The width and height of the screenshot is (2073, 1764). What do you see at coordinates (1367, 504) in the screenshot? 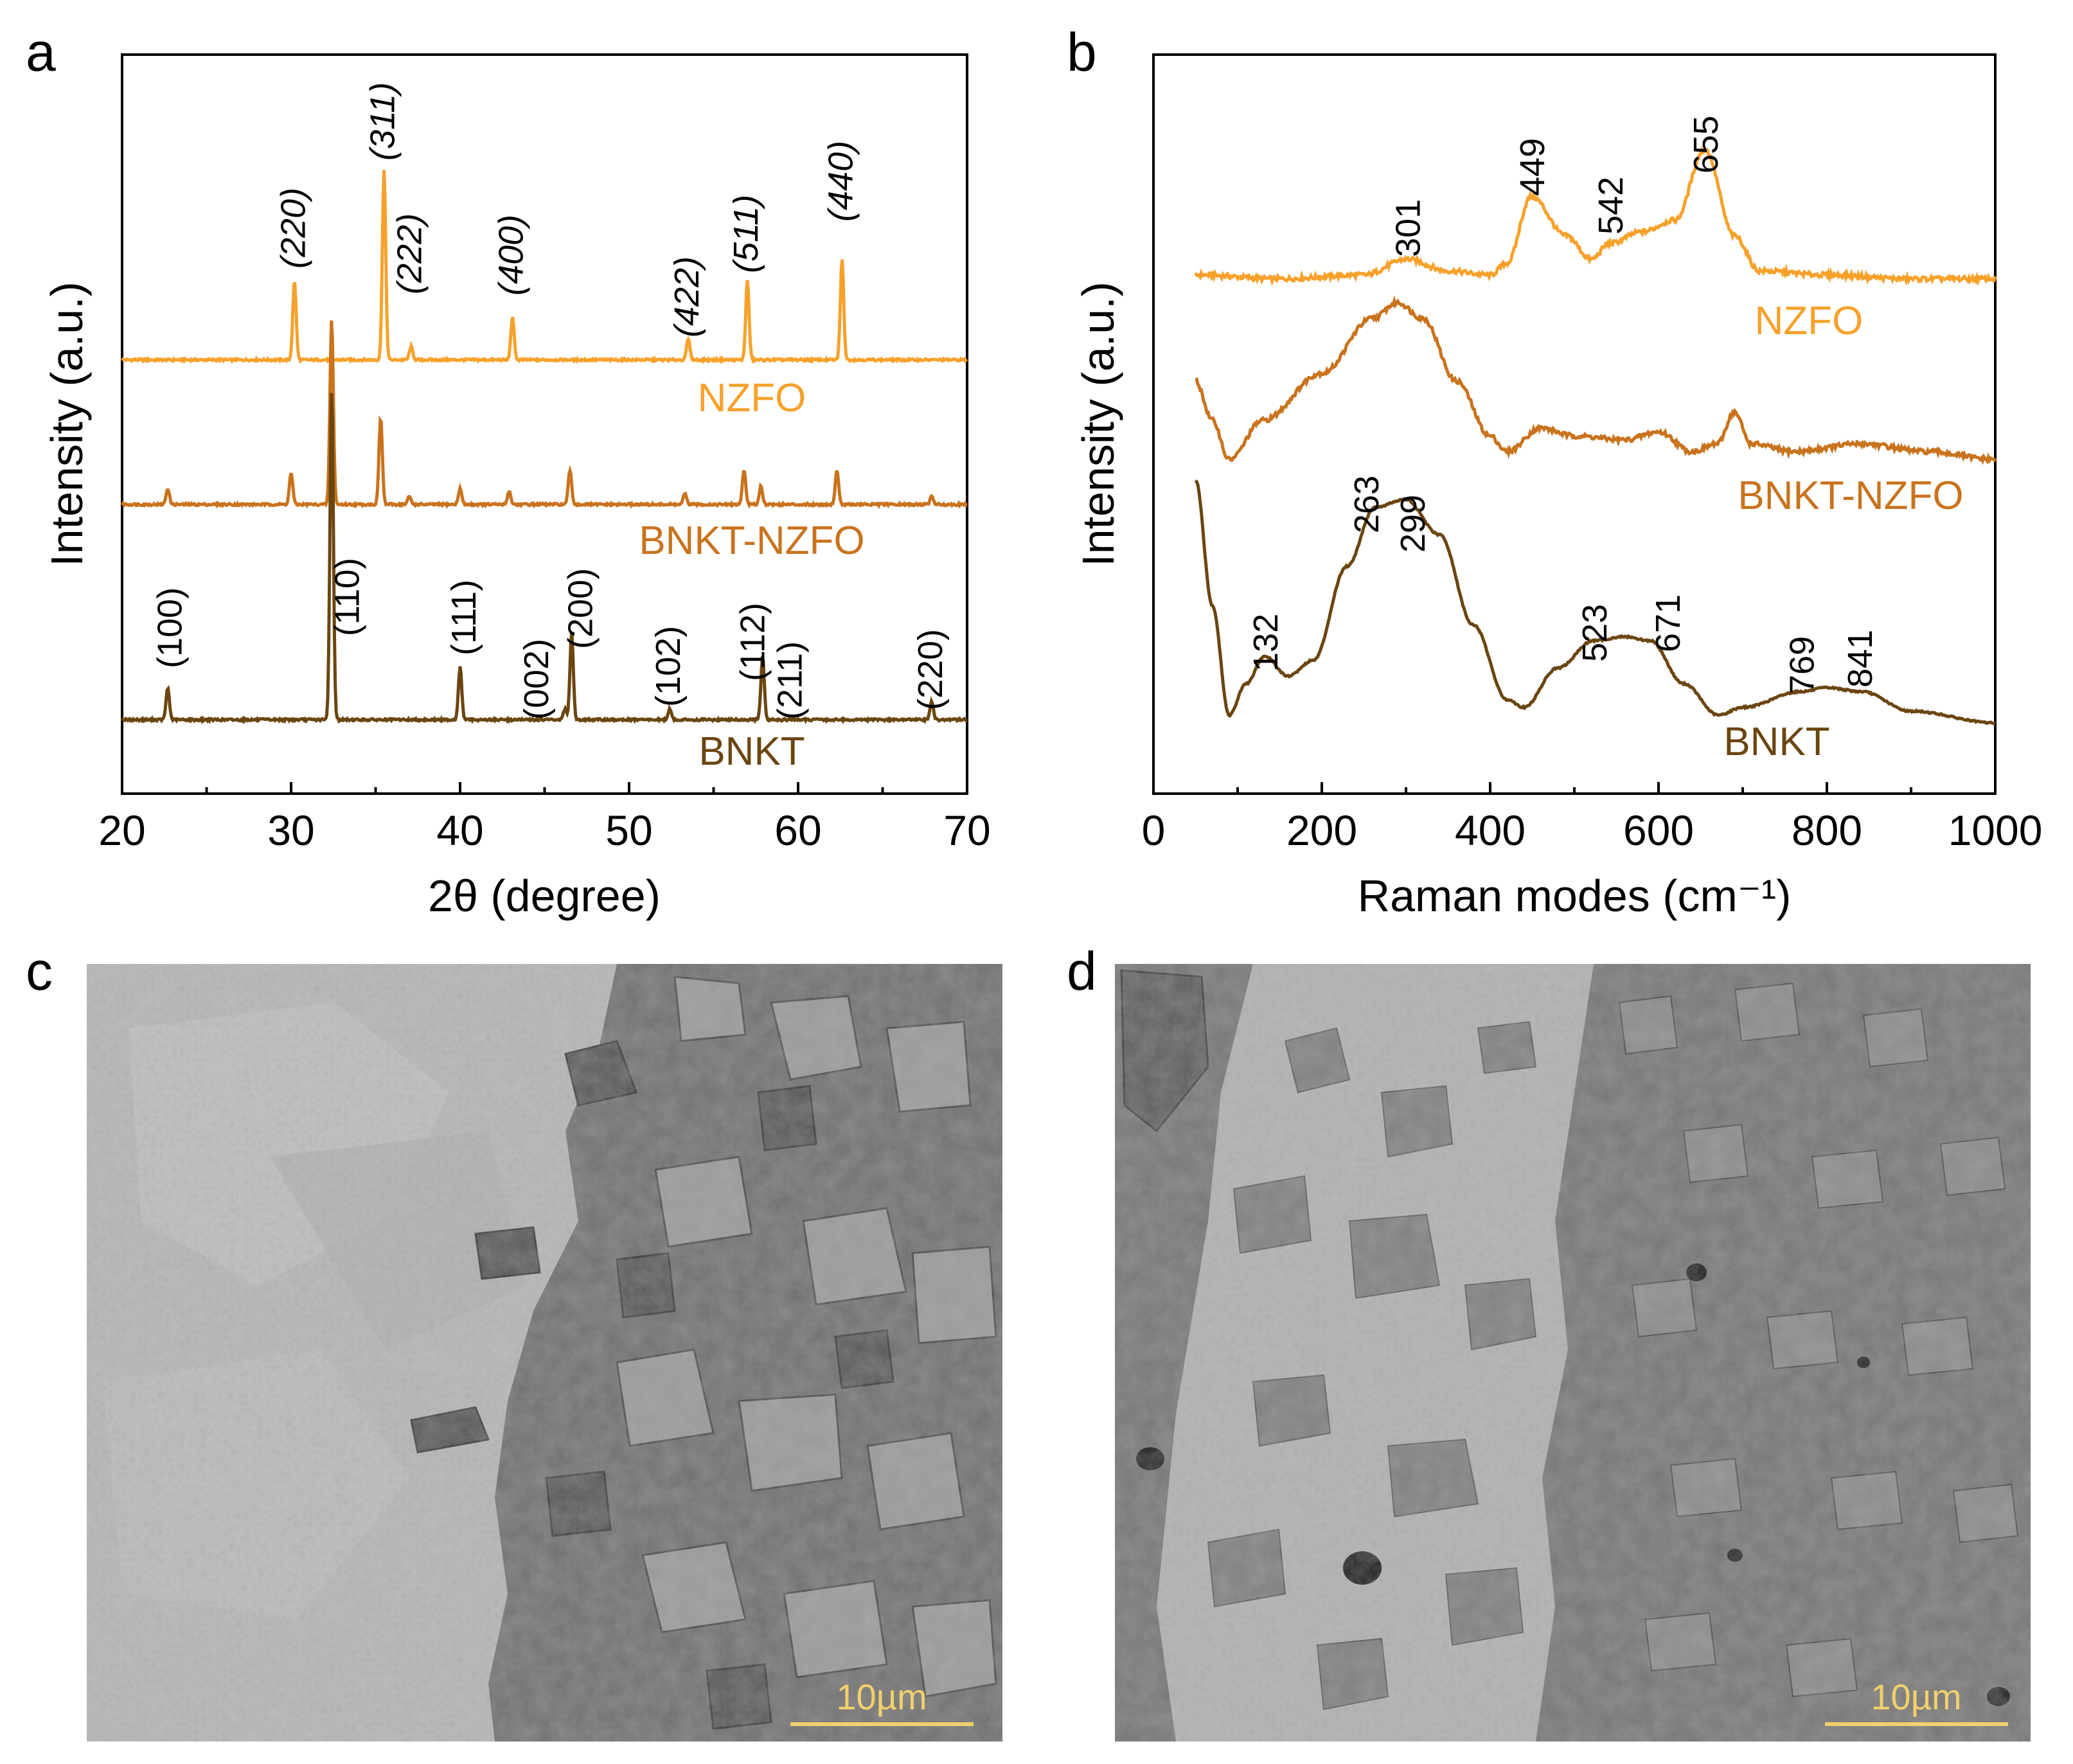
I see `raman-mode-label: 263` at bounding box center [1367, 504].